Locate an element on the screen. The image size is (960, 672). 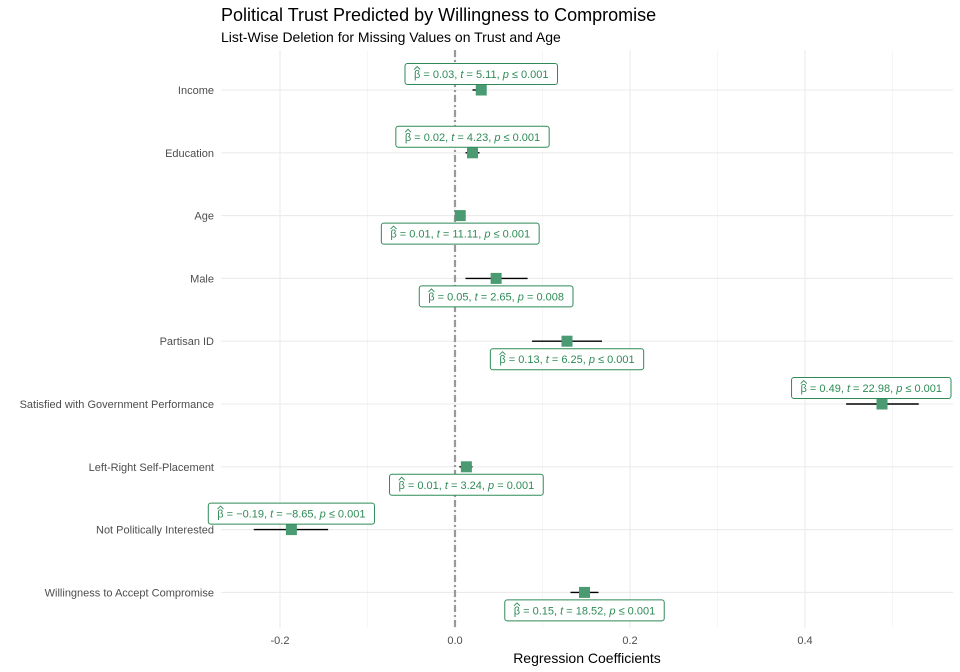
y-tick-label: Partisan ID is located at coordinates (187, 342).